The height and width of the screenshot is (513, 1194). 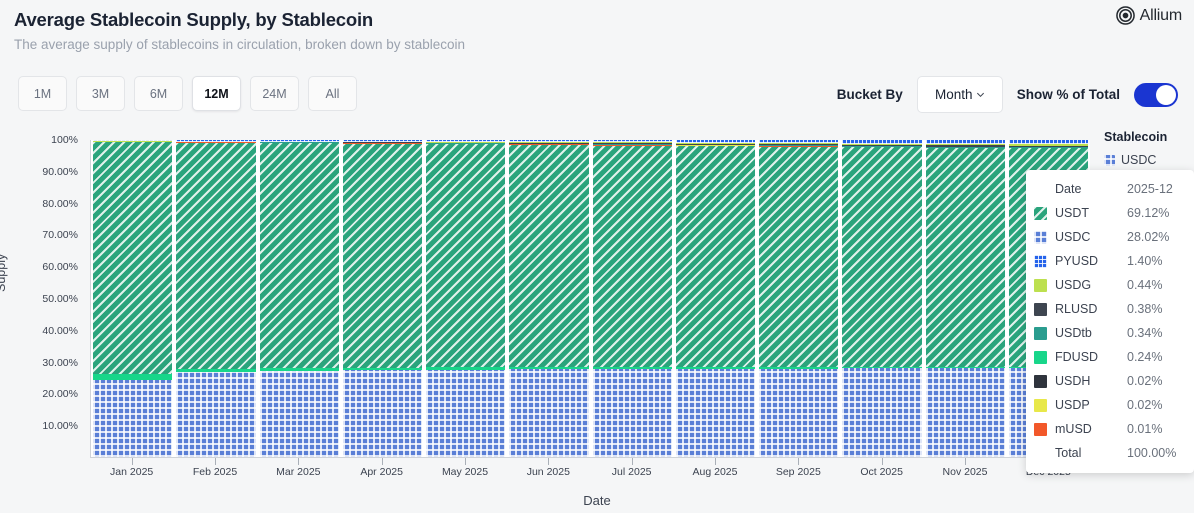 What do you see at coordinates (1109, 237) in the screenshot?
I see `tooltip-row: USDC 28.02%` at bounding box center [1109, 237].